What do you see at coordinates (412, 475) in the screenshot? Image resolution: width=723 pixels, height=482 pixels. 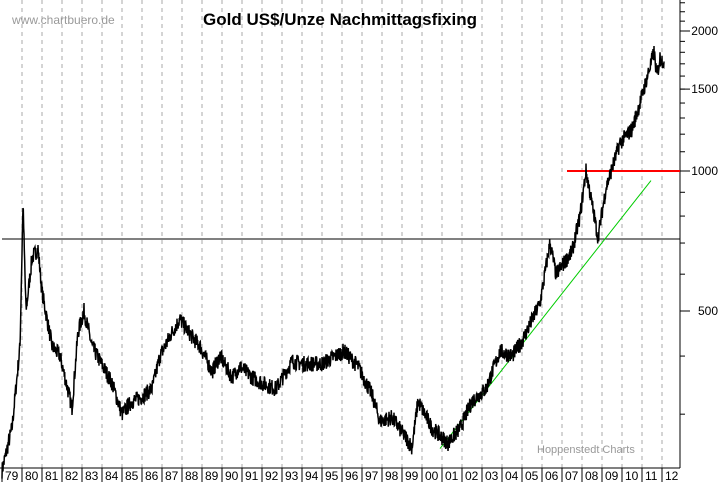 I see `x-tick-label: 99` at bounding box center [412, 475].